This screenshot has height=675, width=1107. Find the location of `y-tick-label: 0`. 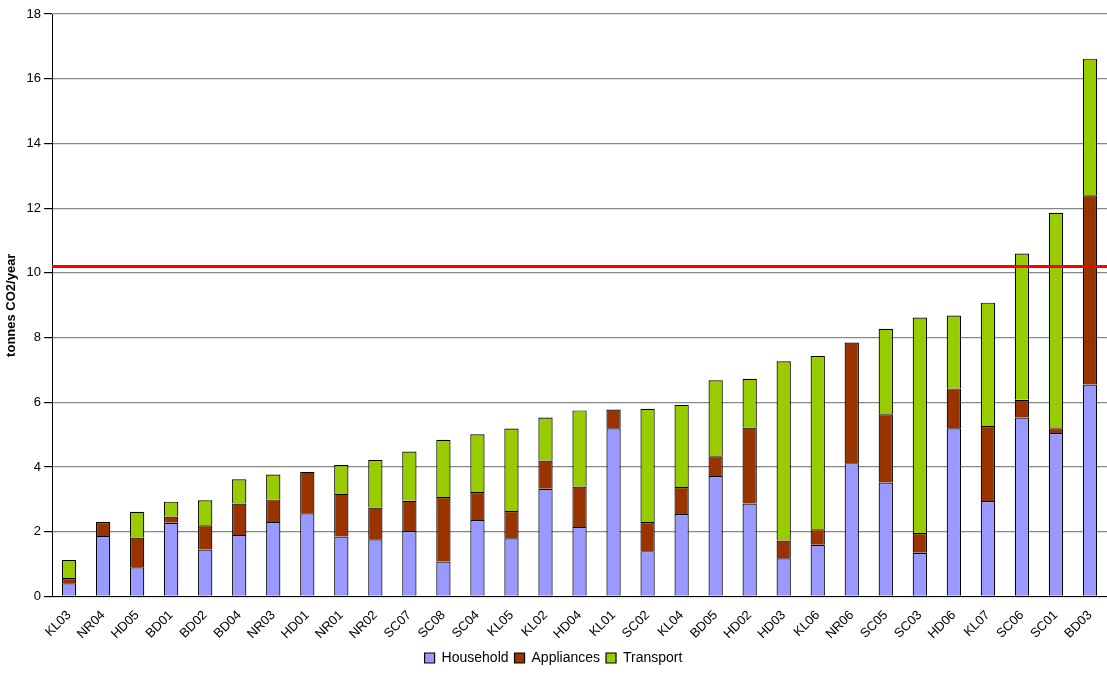

y-tick-label: 0 is located at coordinates (37, 596).